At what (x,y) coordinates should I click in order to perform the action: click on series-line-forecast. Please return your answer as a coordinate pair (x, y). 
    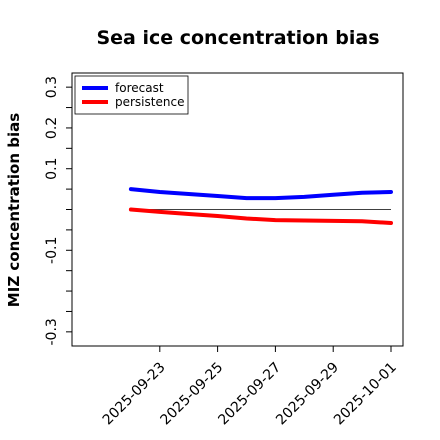
    Looking at the image, I should click on (260, 194).